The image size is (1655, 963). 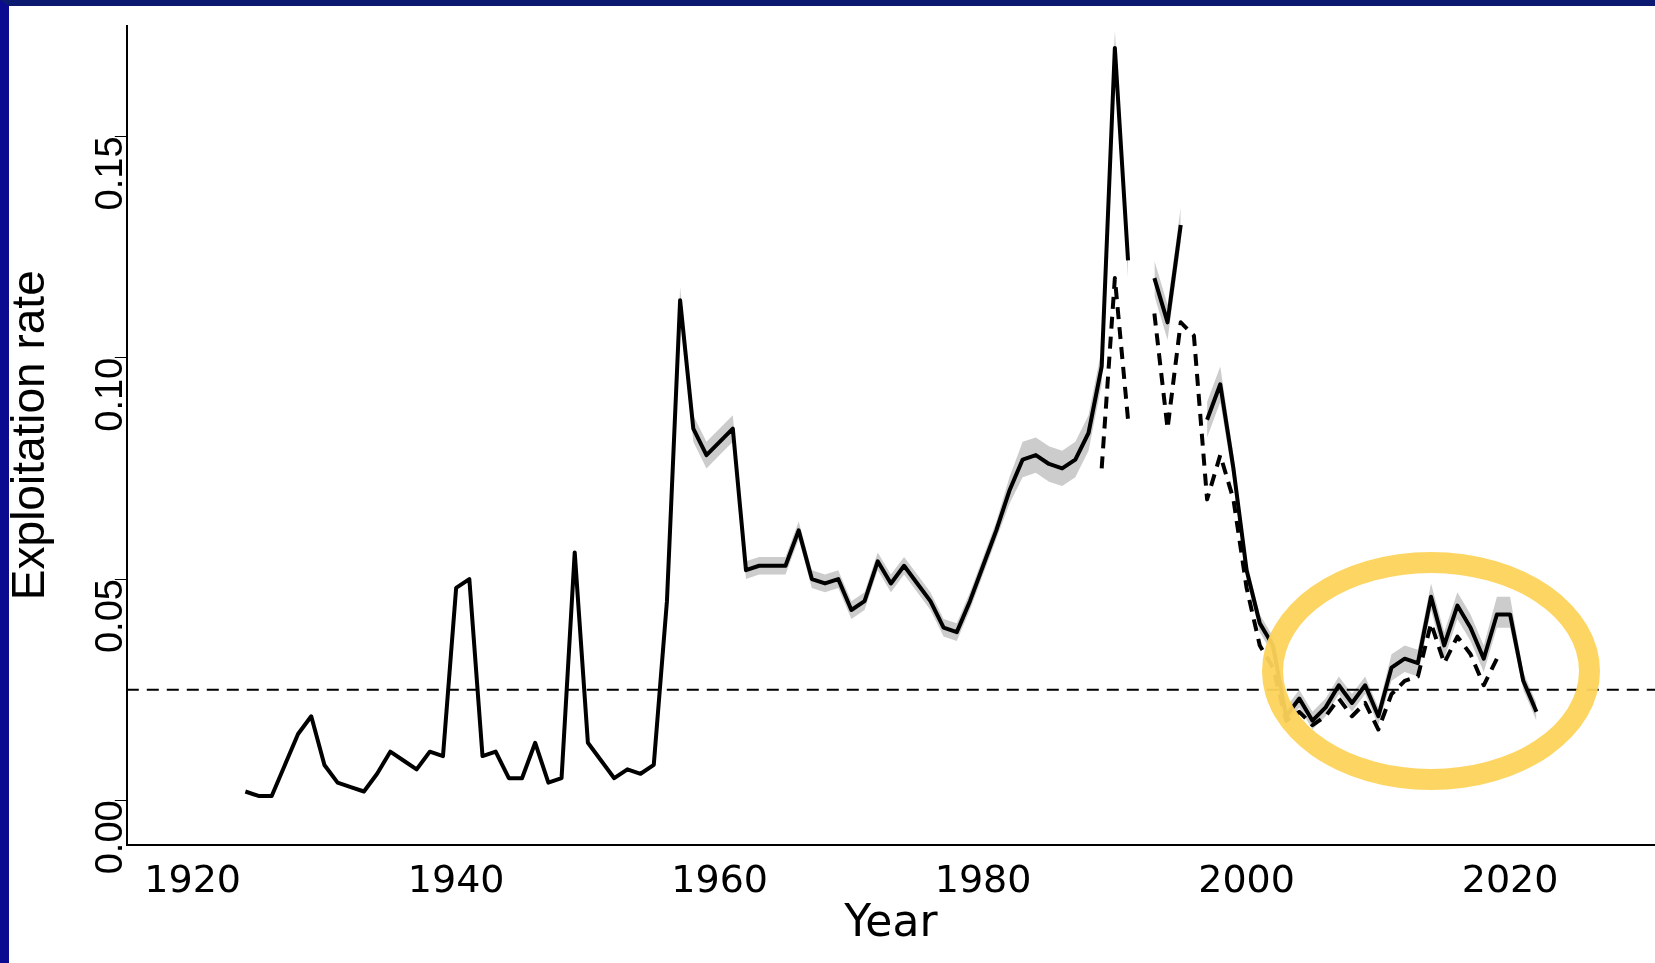 What do you see at coordinates (109, 616) in the screenshot?
I see `y-tick-label: 0.05` at bounding box center [109, 616].